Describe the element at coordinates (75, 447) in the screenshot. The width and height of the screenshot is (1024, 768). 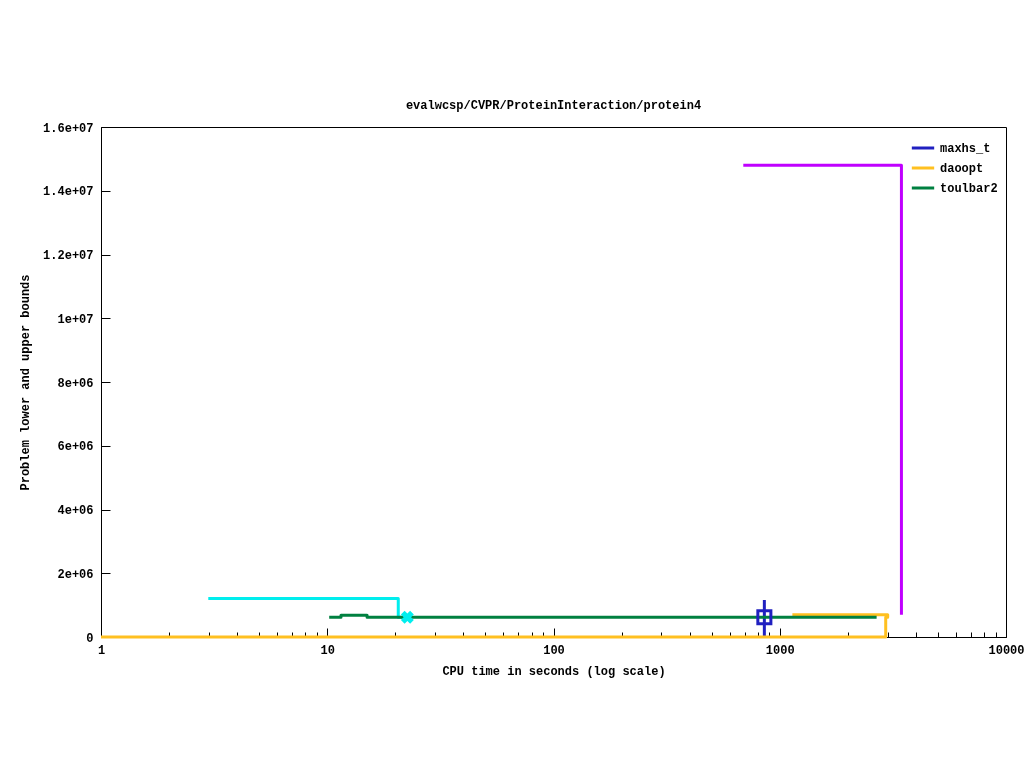
I see `y-tick-label: 6e+06` at that location.